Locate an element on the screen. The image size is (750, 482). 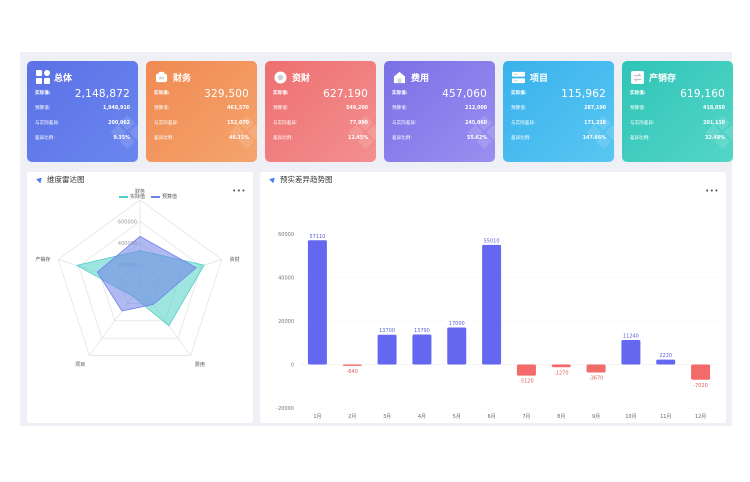
x-tick-label: 5月 is located at coordinates (457, 417).